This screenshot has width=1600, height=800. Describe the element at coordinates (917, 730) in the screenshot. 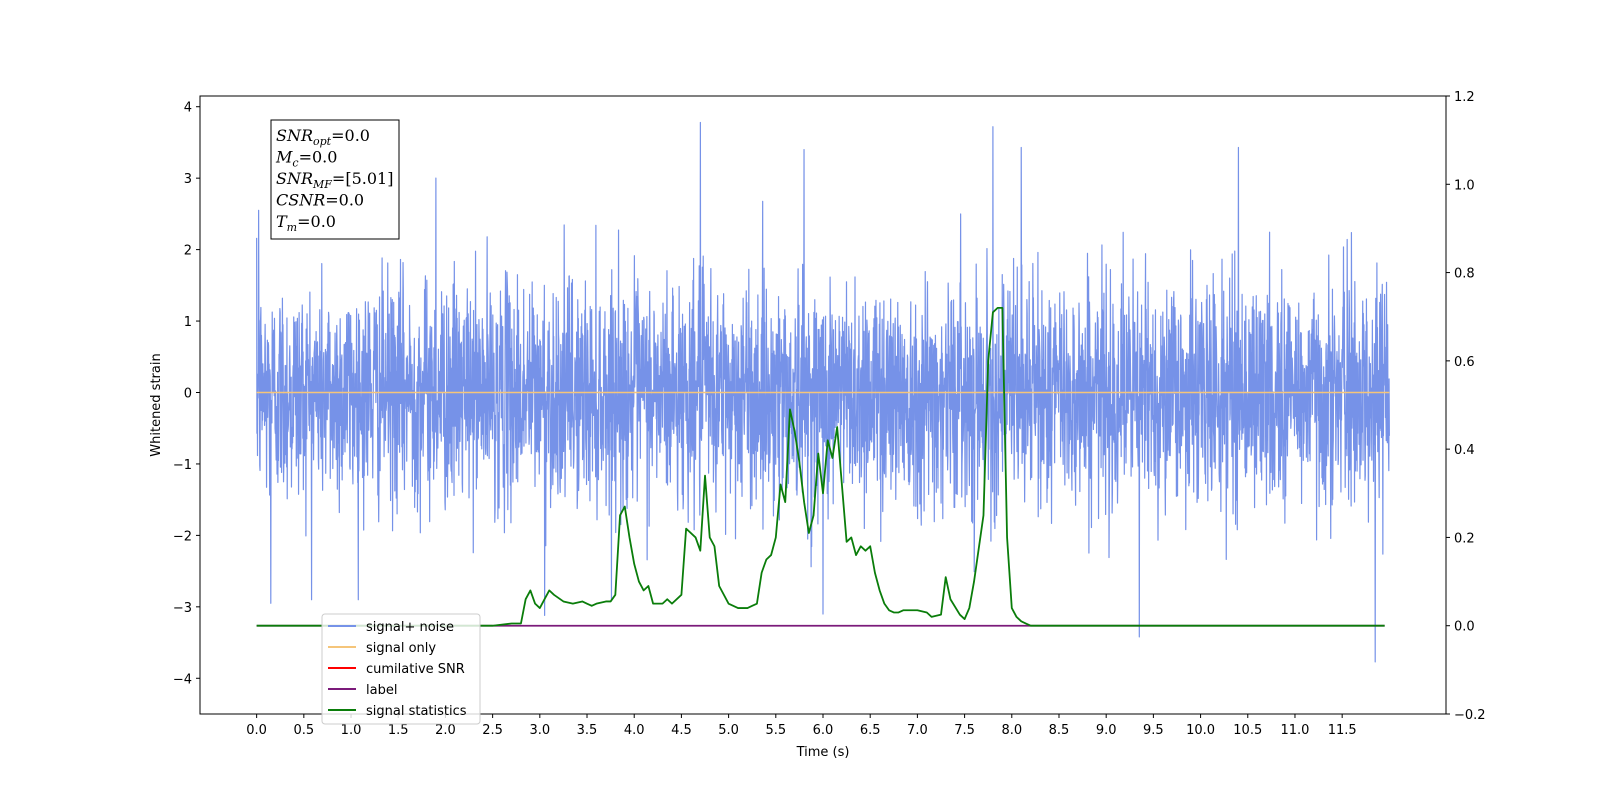

I see `x-tick-label: 7.0` at that location.